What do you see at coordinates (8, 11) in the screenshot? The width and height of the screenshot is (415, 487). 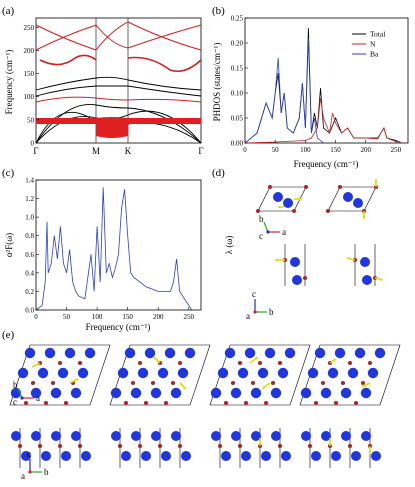 I see `panel-a-label: (a)` at bounding box center [8, 11].